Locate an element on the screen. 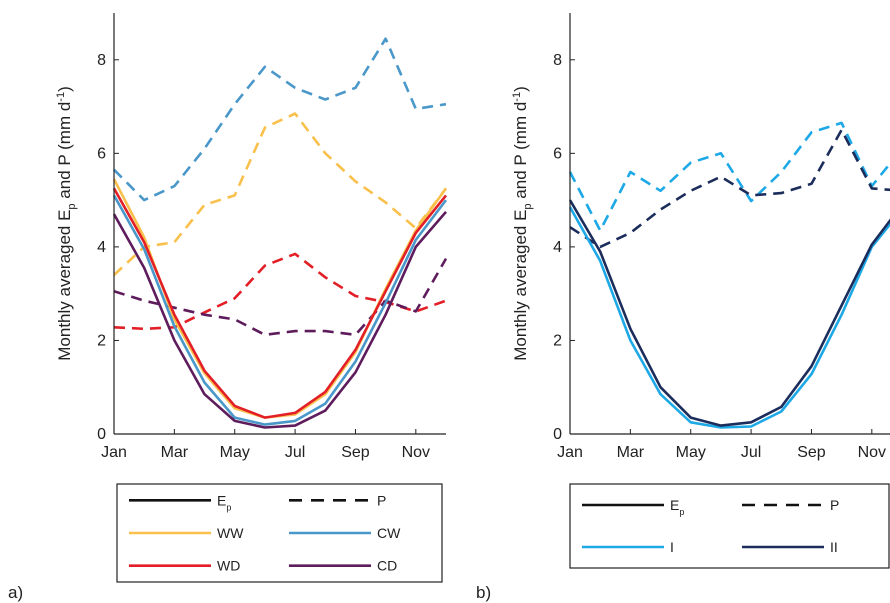 The width and height of the screenshot is (890, 603). legend: Ep PI II is located at coordinates (729, 526).